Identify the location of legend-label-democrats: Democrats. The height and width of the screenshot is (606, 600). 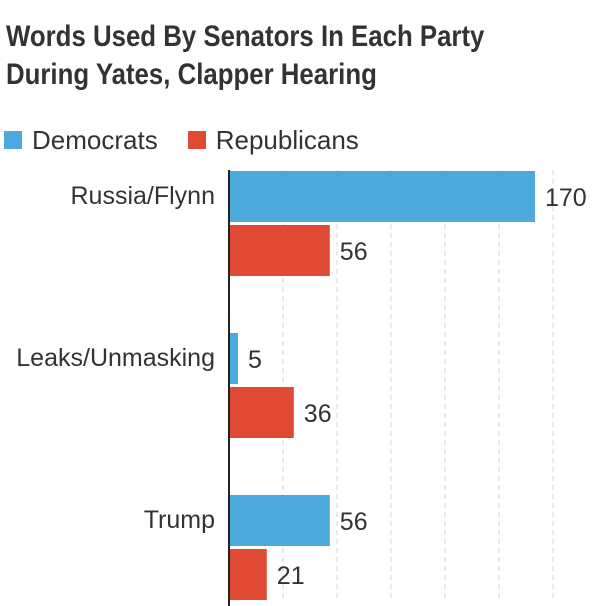
(95, 139).